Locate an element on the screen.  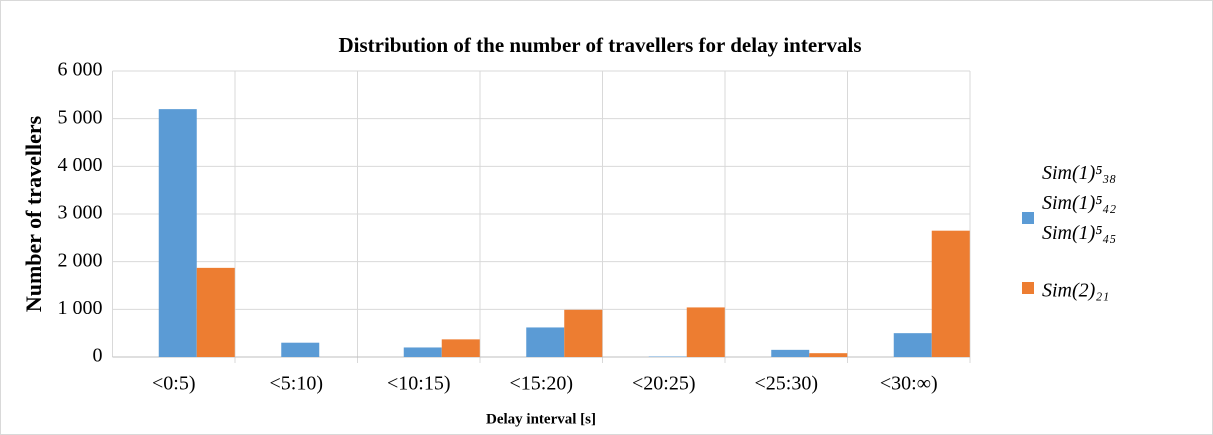
legend-line: Sim(1)⁵₄₅ is located at coordinates (1079, 233).